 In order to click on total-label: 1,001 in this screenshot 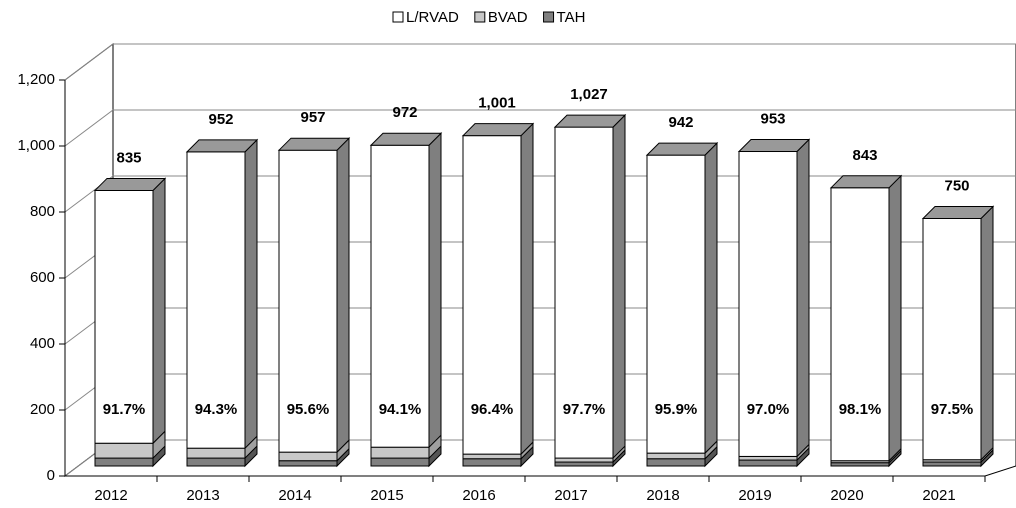, I will do `click(497, 103)`.